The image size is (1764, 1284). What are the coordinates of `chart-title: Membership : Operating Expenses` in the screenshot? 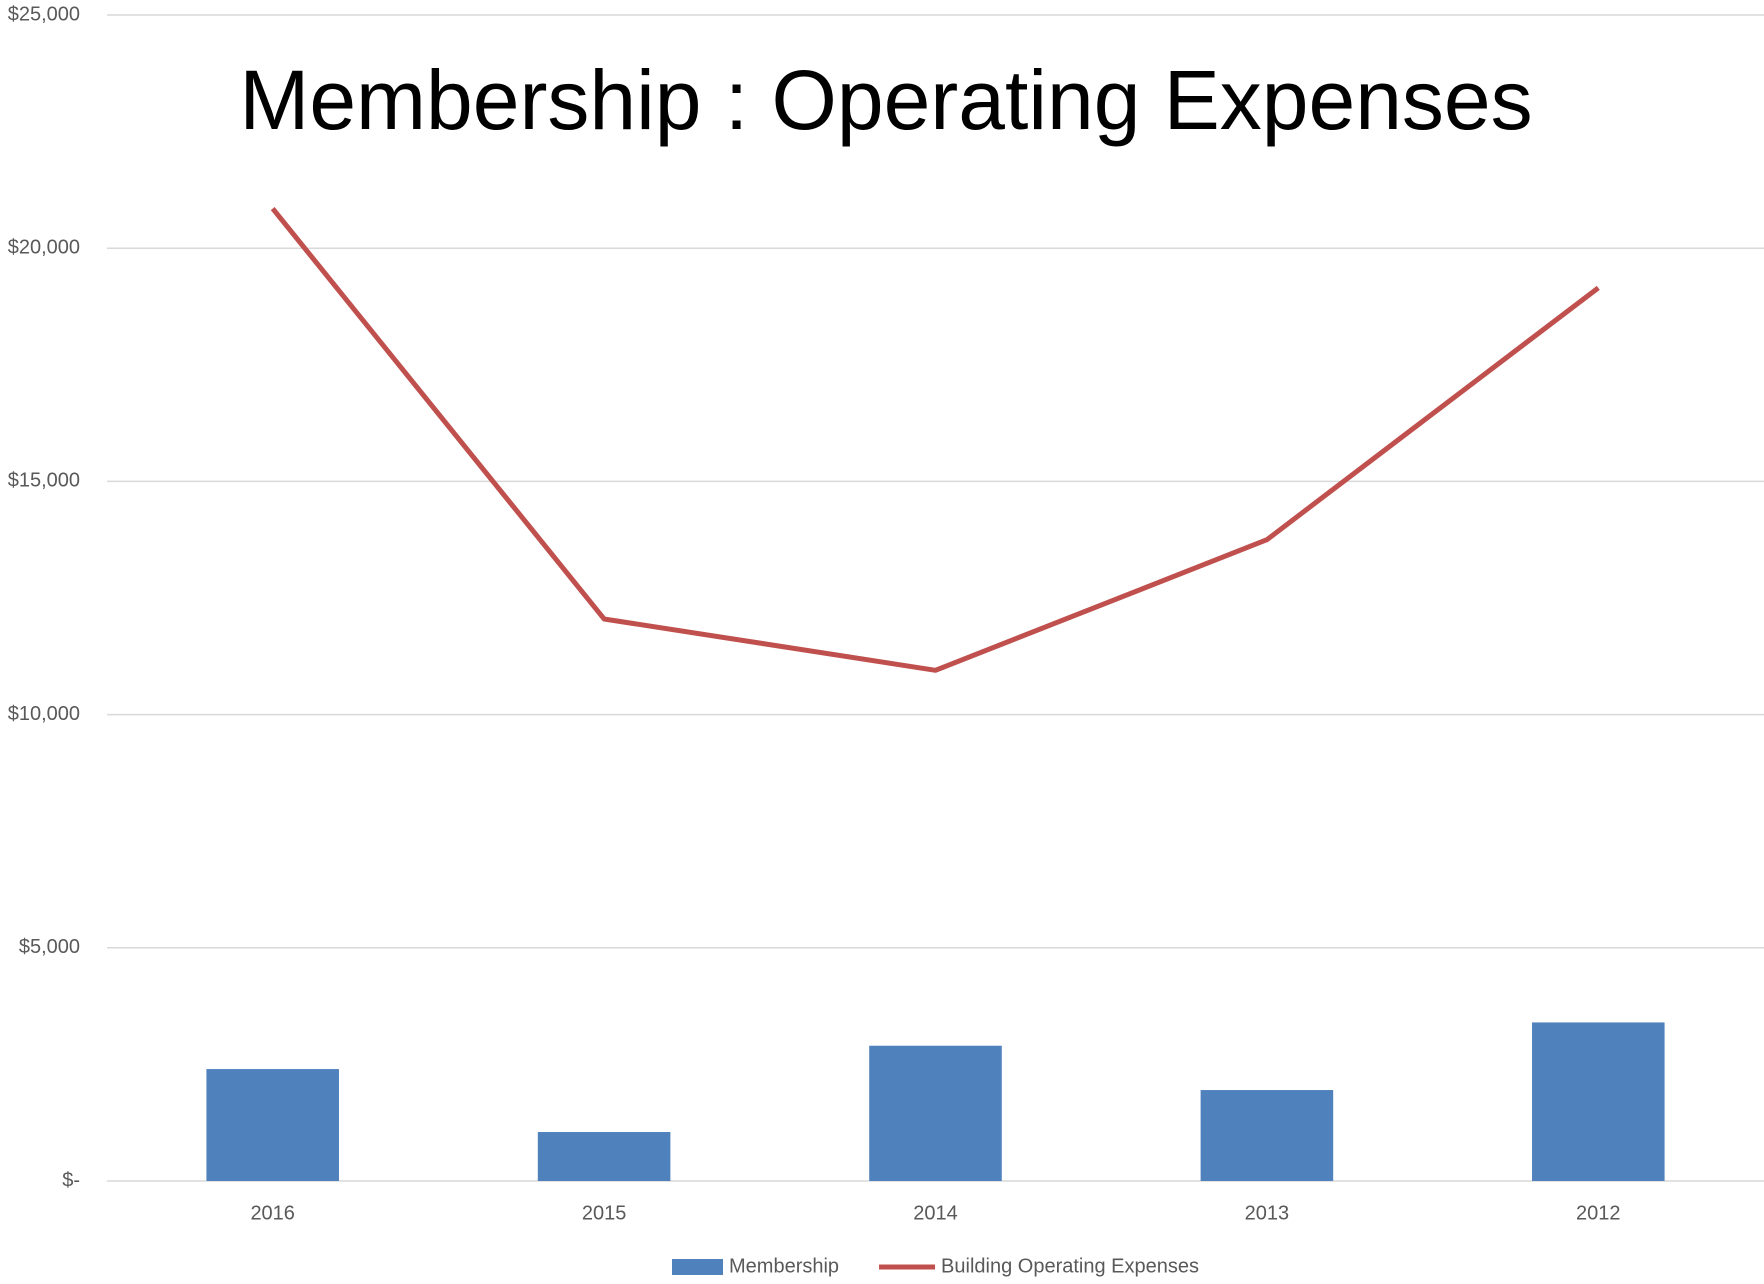 It's located at (885, 100).